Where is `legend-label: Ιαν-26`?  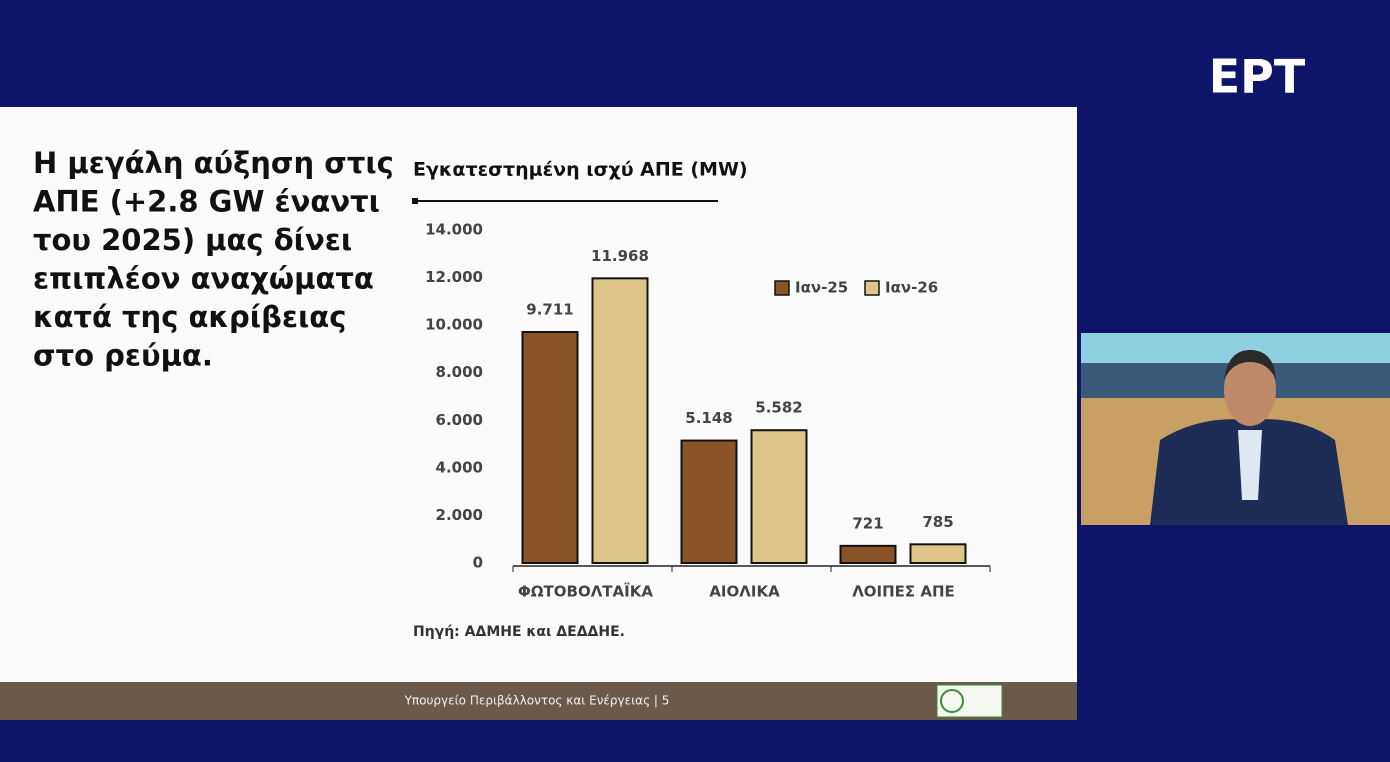
legend-label: Ιαν-26 is located at coordinates (911, 288).